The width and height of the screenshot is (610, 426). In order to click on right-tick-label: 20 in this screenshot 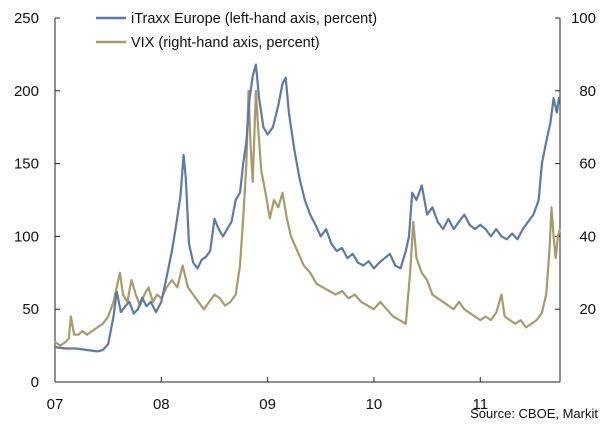, I will do `click(587, 309)`.